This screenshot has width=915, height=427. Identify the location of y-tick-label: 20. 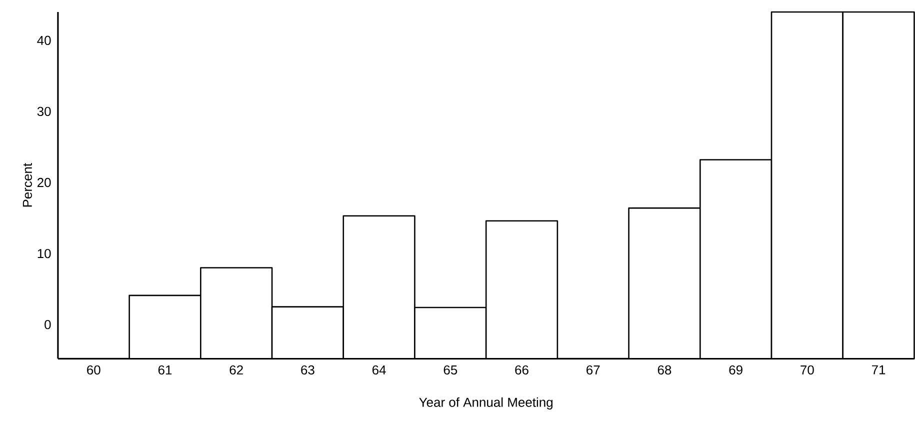
(44, 183).